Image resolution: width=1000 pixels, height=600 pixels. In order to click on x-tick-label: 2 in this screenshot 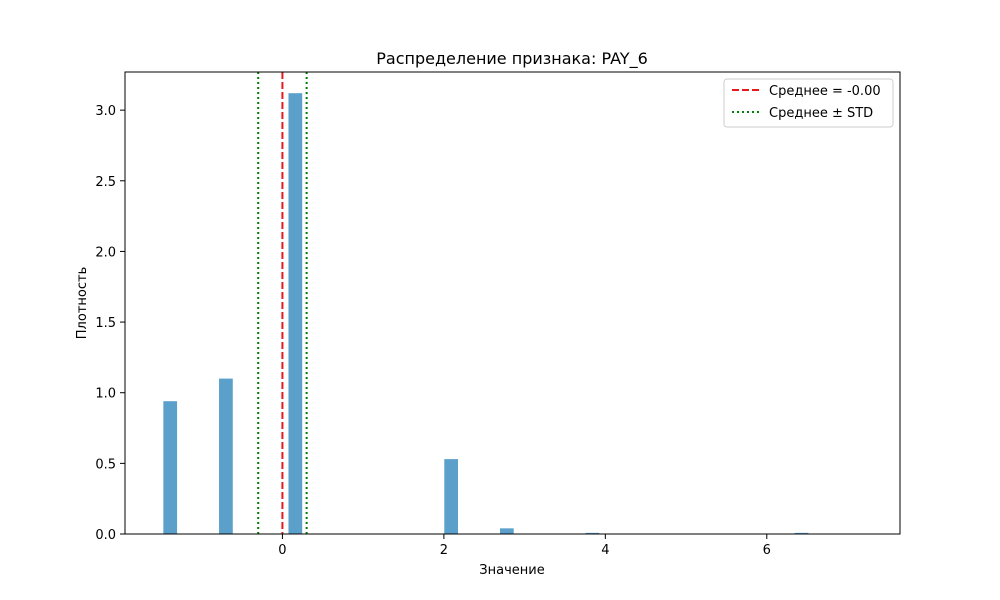, I will do `click(444, 550)`.